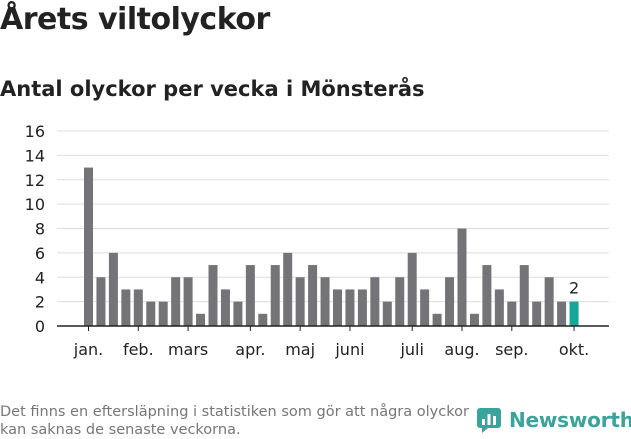 This screenshot has width=631, height=439. Describe the element at coordinates (35, 131) in the screenshot. I see `y-tick-label: 16` at that location.